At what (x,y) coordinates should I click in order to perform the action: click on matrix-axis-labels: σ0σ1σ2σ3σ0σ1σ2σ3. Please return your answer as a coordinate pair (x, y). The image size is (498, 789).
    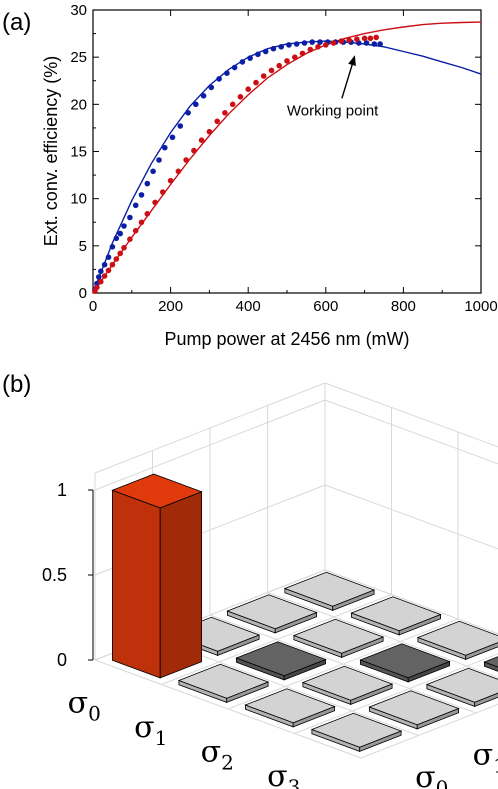
    Looking at the image, I should click on (283, 737).